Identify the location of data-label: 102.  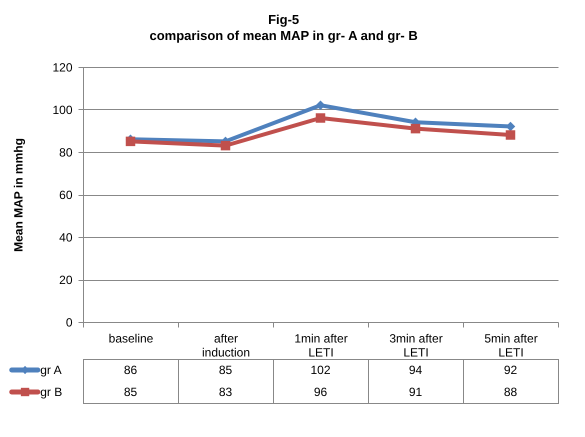
(320, 370).